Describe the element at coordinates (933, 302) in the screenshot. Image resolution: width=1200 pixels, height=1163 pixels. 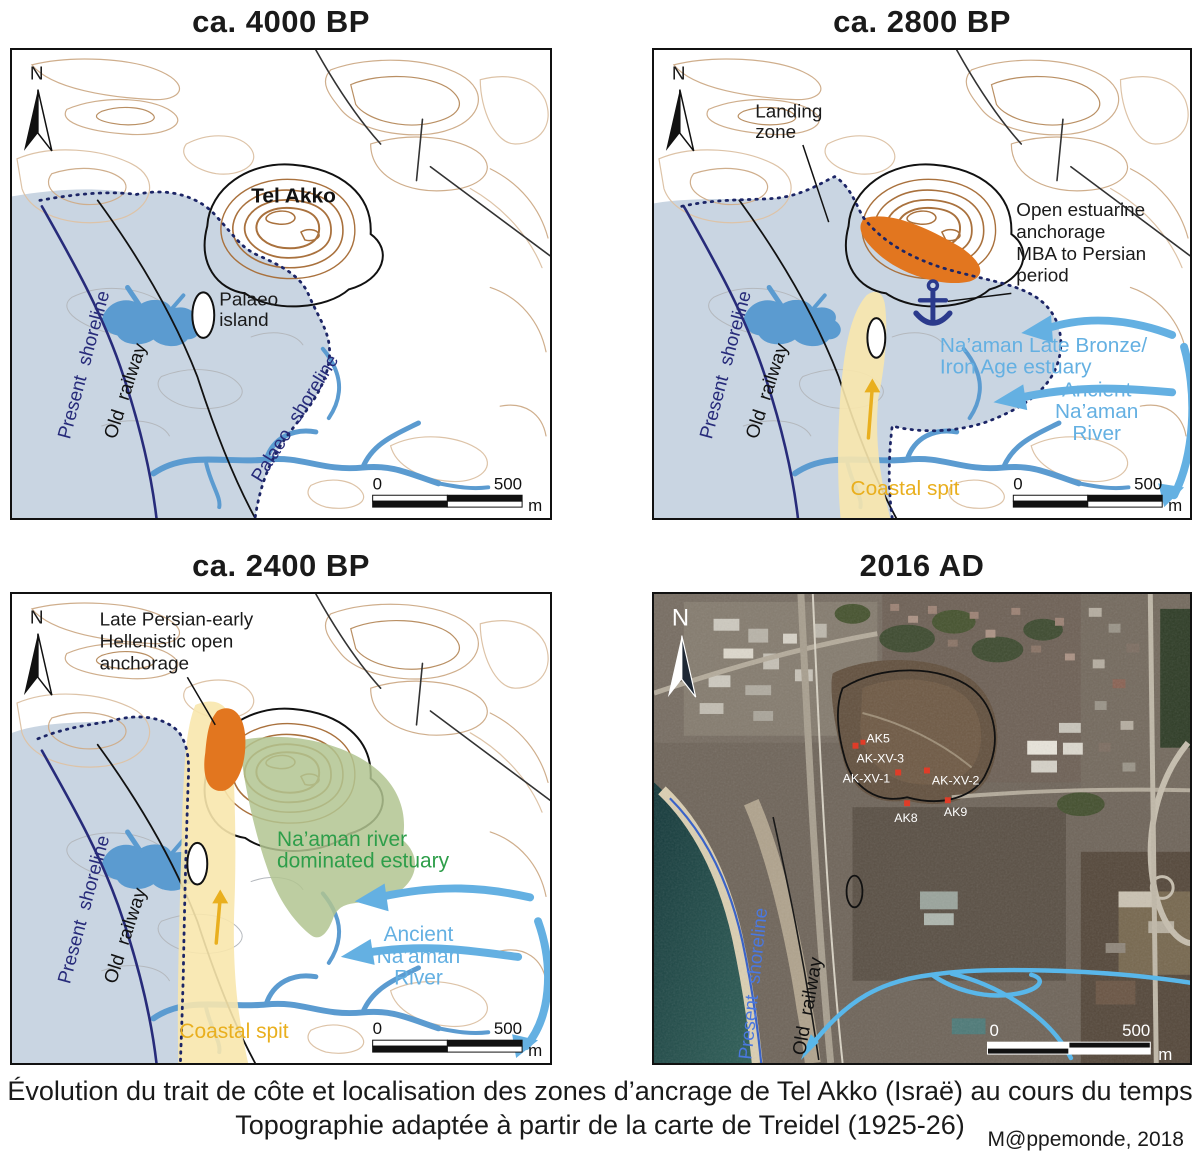
I see `anchor-icon` at that location.